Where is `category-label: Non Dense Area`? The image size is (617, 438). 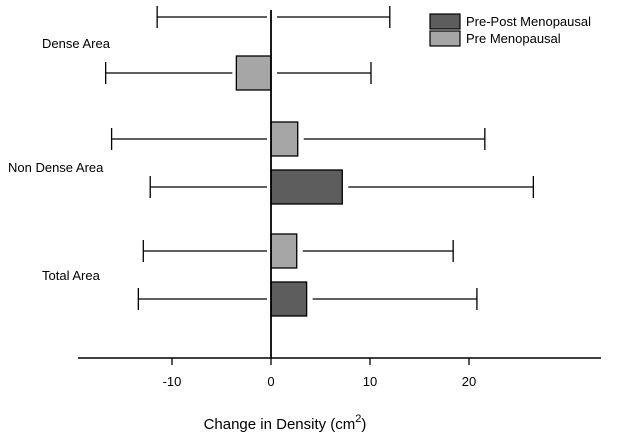
category-label: Non Dense Area is located at coordinates (56, 167).